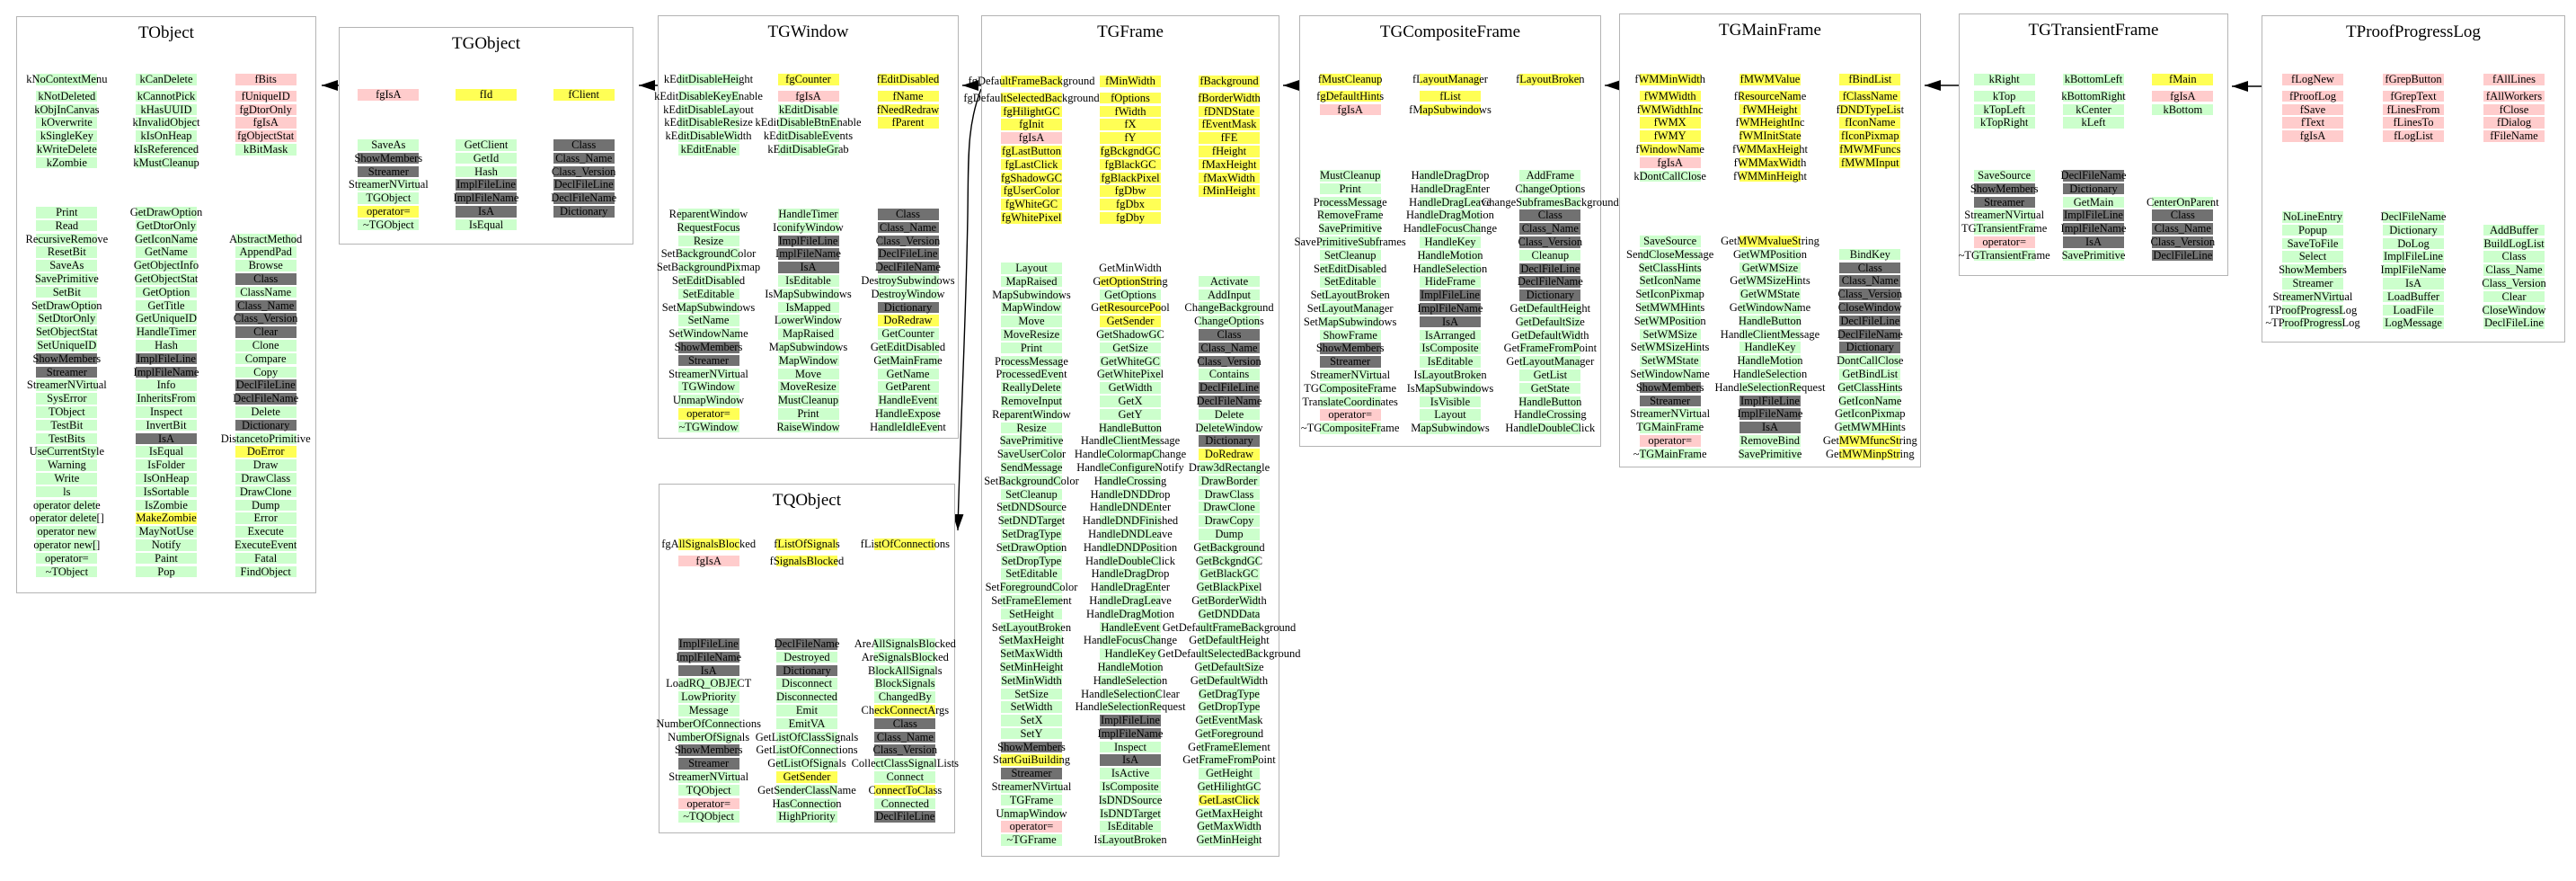  What do you see at coordinates (806, 763) in the screenshot?
I see `member-getlistofsignals: GetListOfSignals` at bounding box center [806, 763].